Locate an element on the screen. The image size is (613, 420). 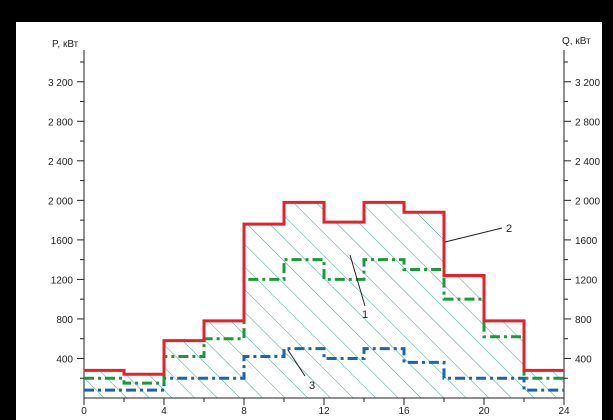
right-y-tick-label: 2 800 is located at coordinates (587, 122).